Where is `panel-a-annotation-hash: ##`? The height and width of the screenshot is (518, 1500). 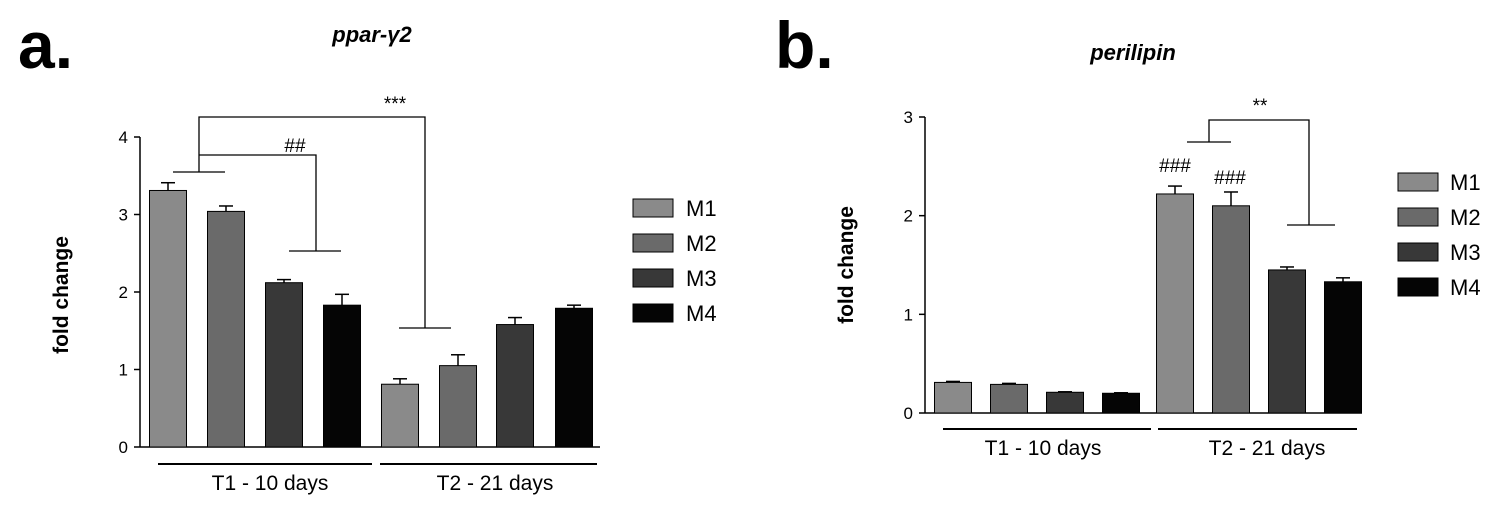
panel-a-annotation-hash: ## is located at coordinates (295, 146).